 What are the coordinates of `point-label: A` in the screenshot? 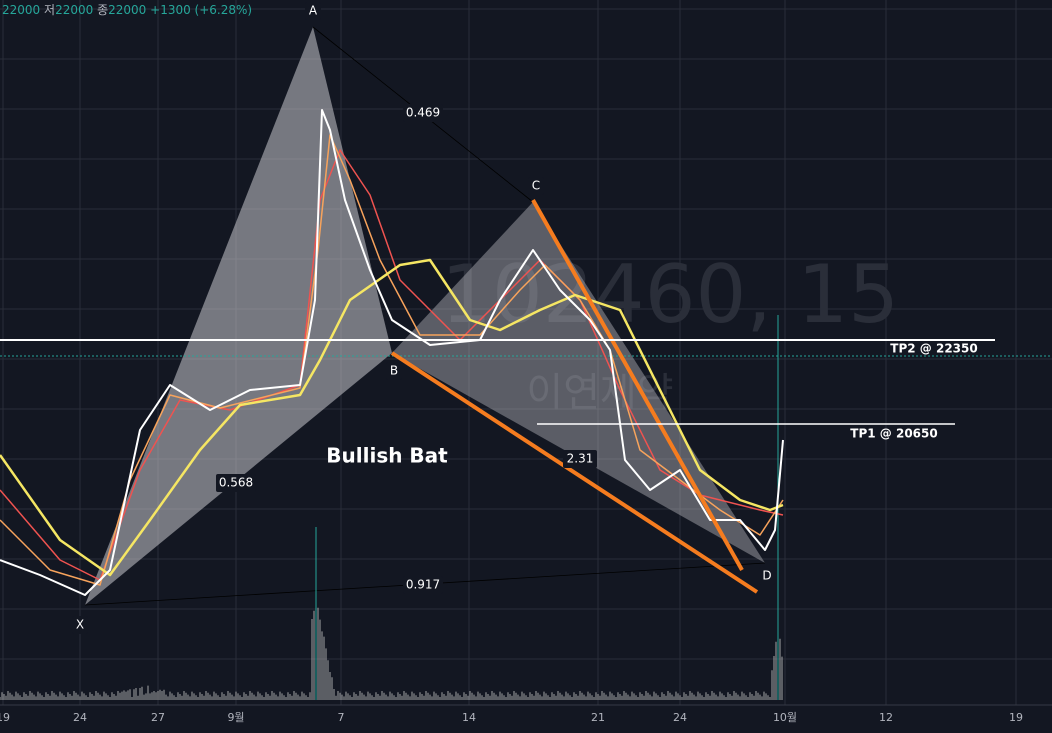 It's located at (313, 11).